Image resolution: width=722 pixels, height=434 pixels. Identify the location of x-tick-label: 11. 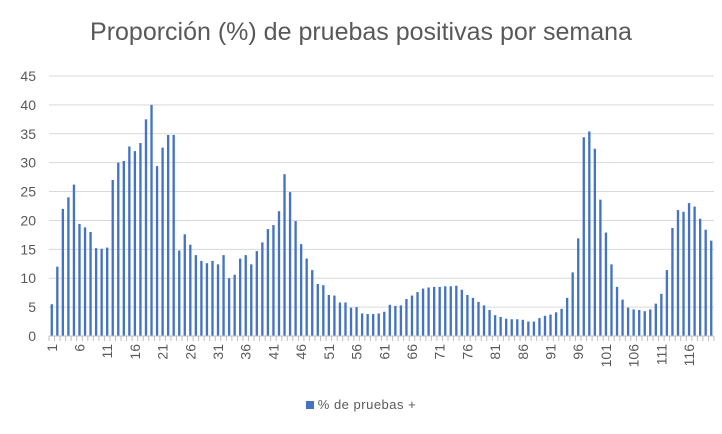
(107, 351).